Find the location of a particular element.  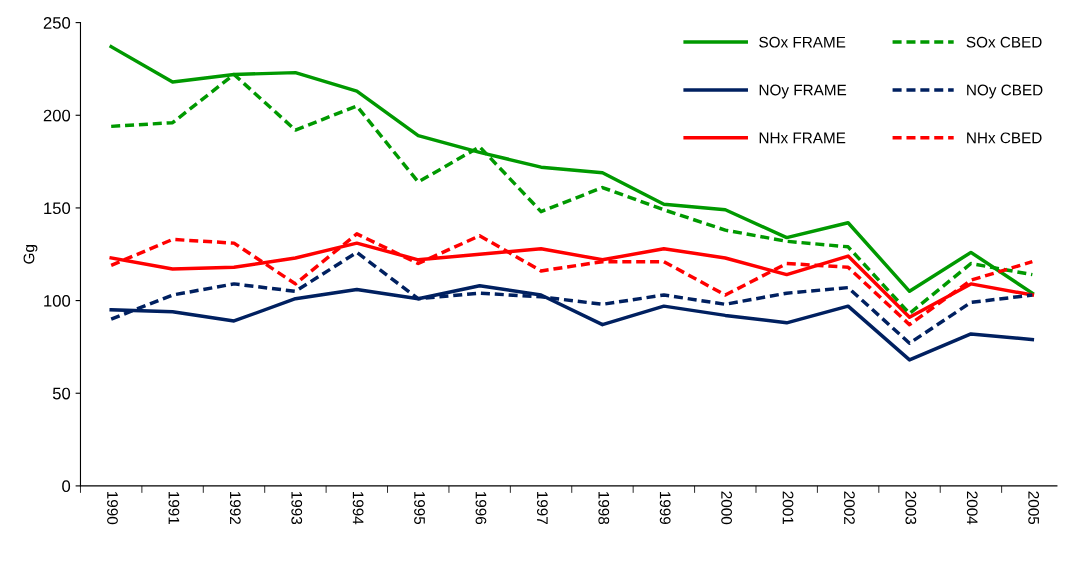

x-tick-label: 1991 is located at coordinates (174, 507).